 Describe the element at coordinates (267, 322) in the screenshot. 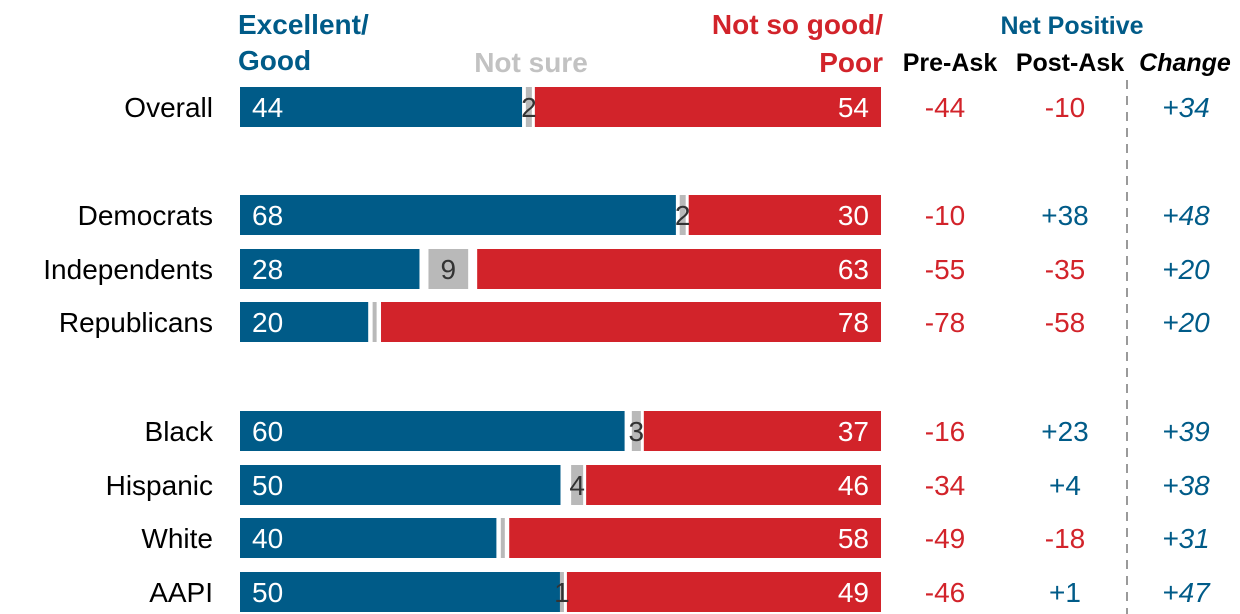

I see `value-positive-republicans: 20` at that location.